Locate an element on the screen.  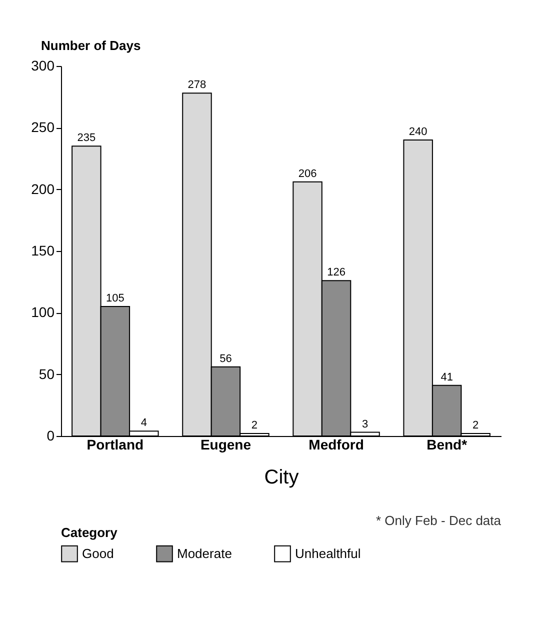
data-label: 206 is located at coordinates (307, 174).